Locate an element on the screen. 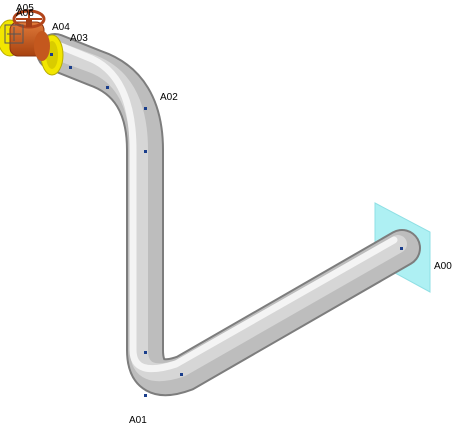  node-selection-box is located at coordinates (14, 34).